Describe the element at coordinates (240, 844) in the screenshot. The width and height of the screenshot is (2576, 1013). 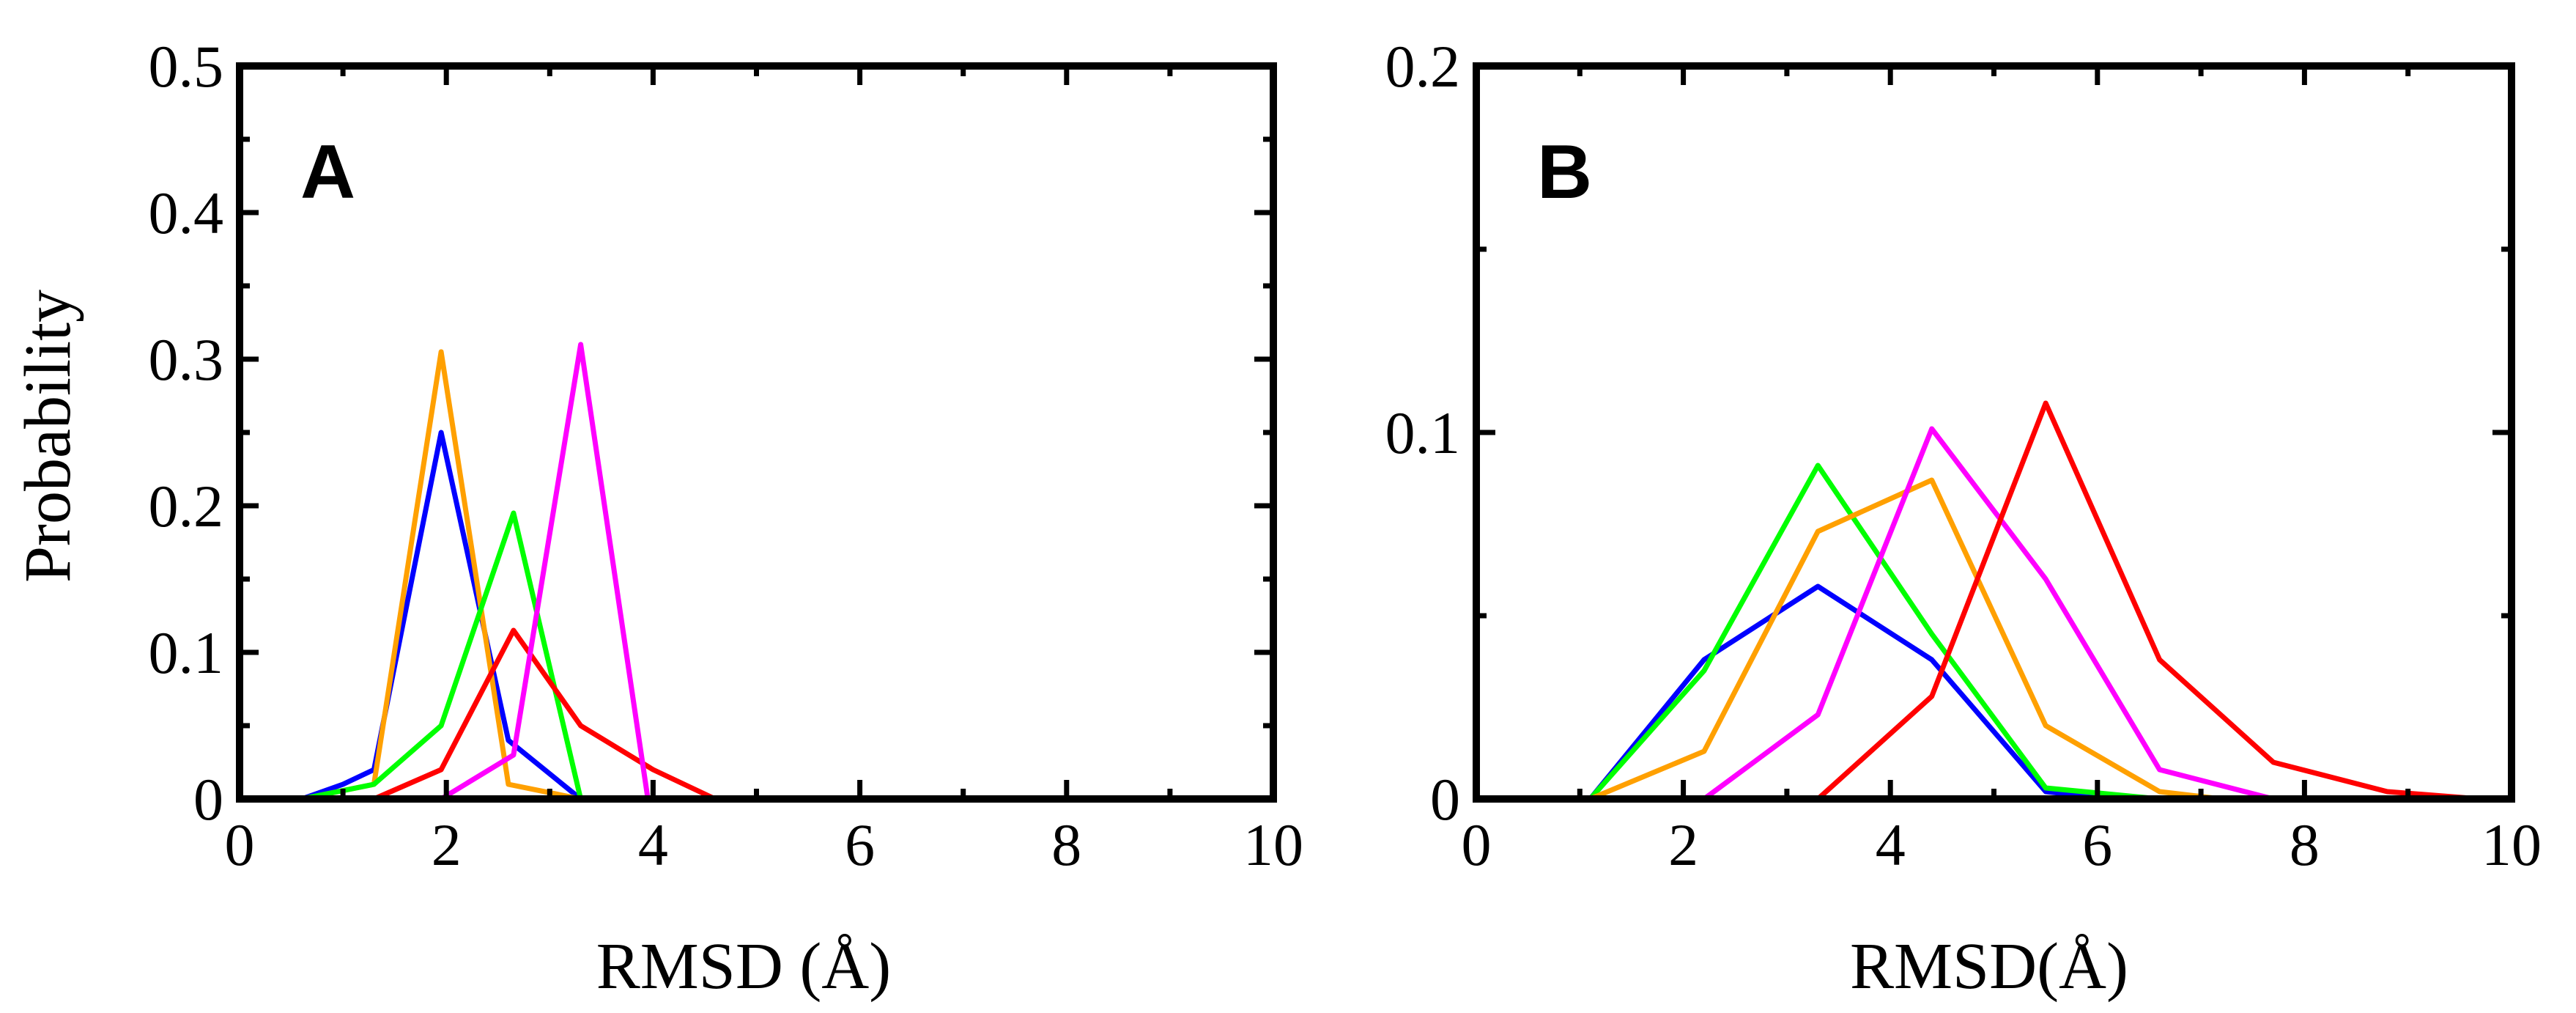
I see `x-tick-label-a: 0` at that location.